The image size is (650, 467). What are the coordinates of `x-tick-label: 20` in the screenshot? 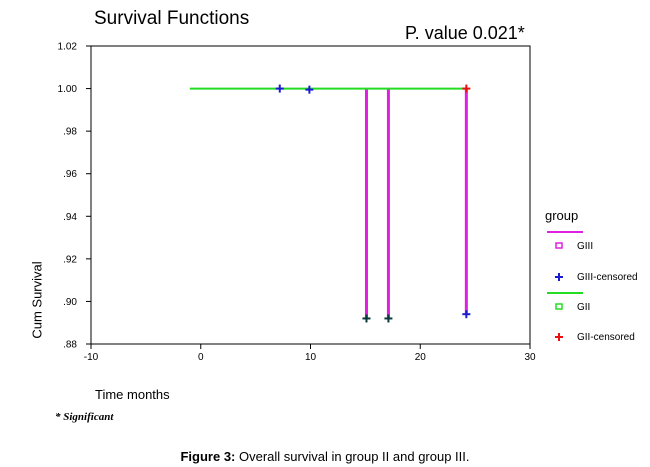 It's located at (421, 357).